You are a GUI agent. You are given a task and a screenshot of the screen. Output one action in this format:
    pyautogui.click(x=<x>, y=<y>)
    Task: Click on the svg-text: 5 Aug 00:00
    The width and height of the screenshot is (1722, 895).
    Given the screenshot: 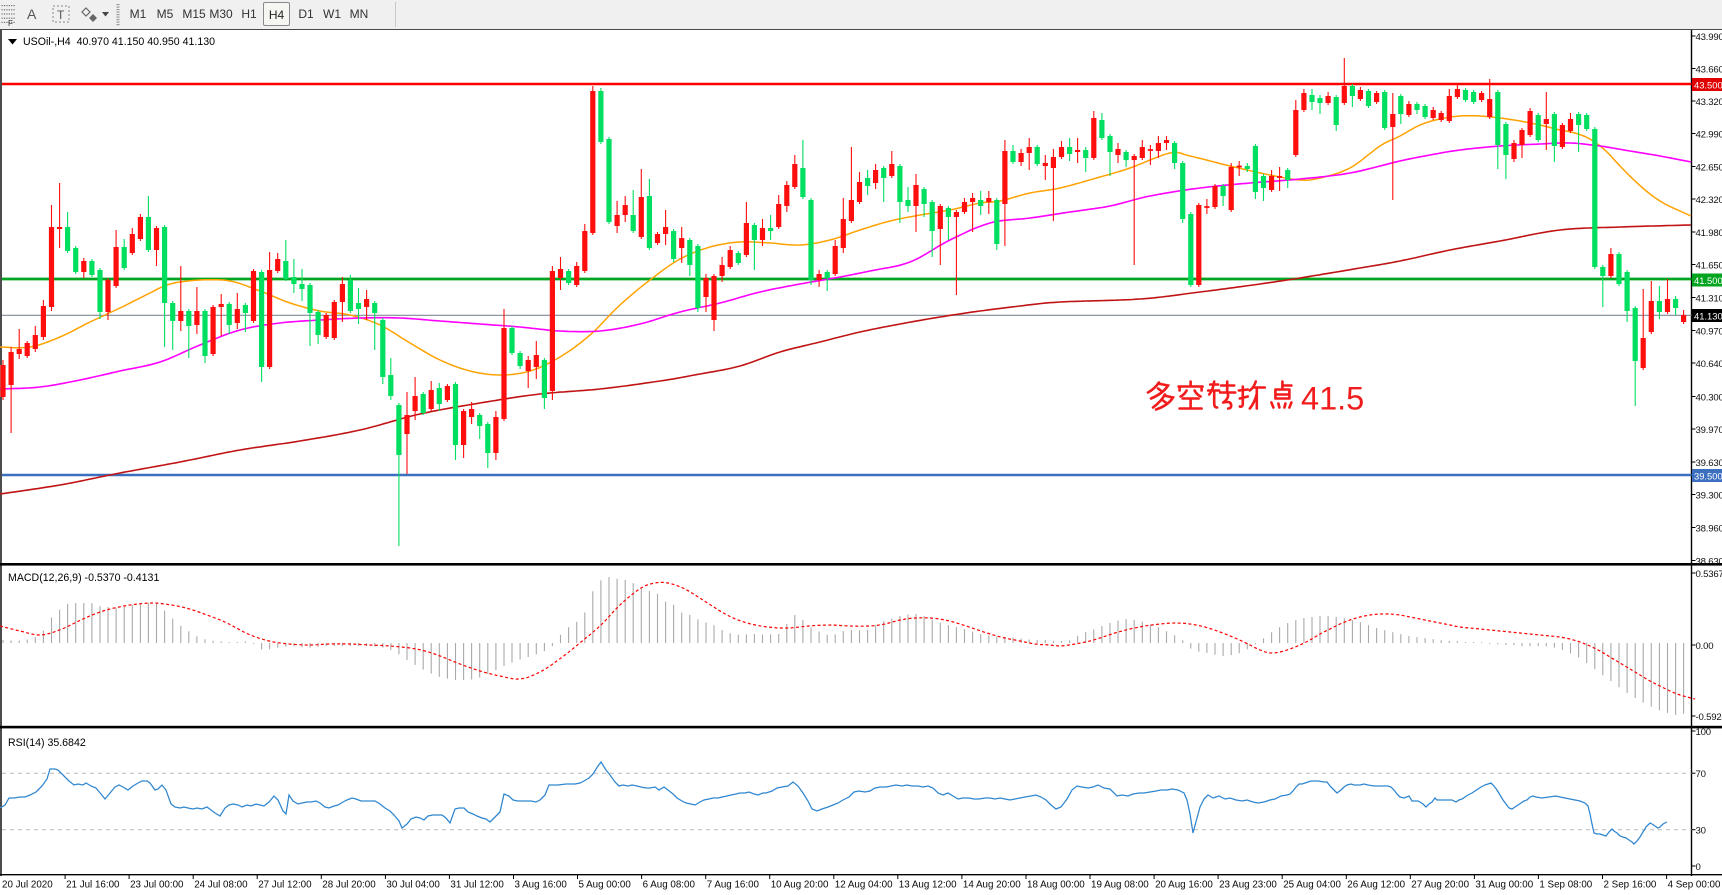 What is the action you would take?
    pyautogui.click(x=605, y=885)
    